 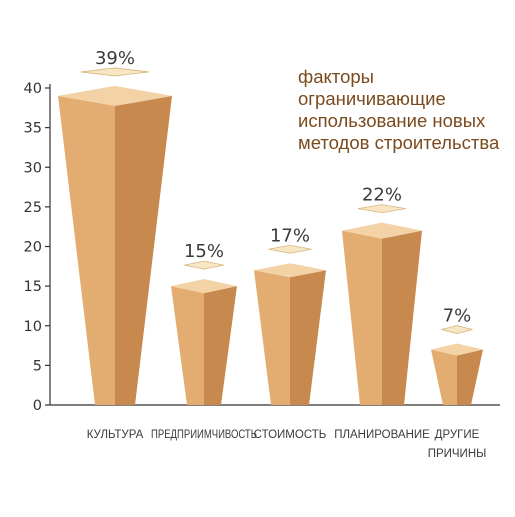 I want to click on y-tick-label: 20, so click(x=33, y=248).